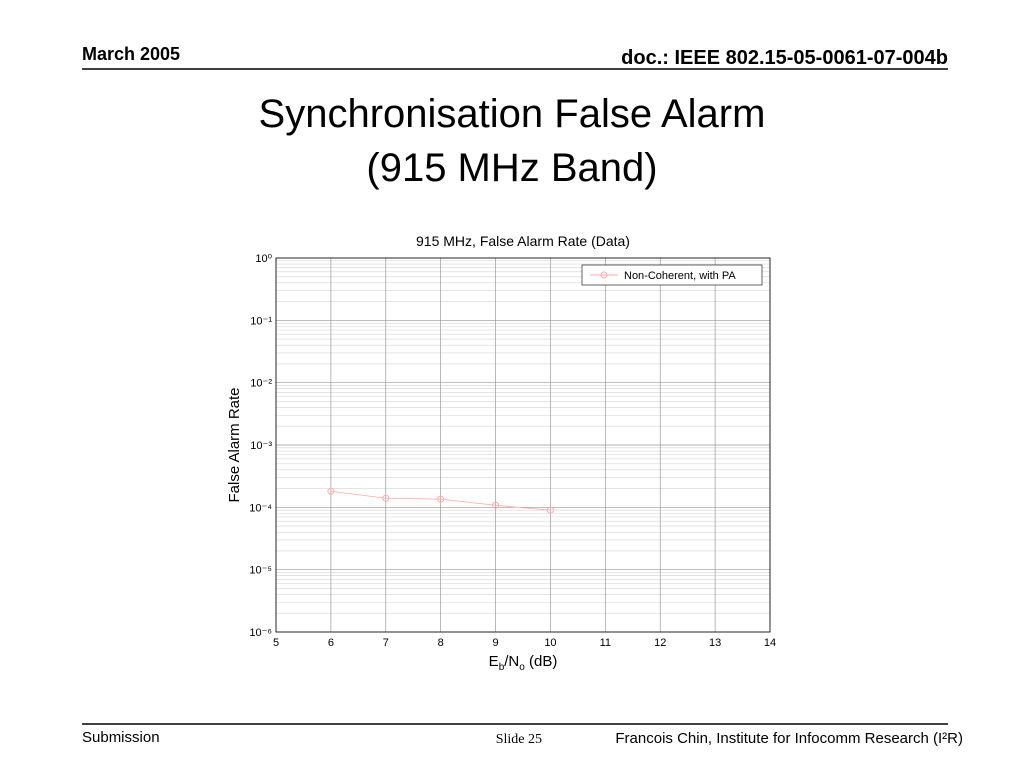  What do you see at coordinates (261, 321) in the screenshot?
I see `y-tick-label: 10⁻¹` at bounding box center [261, 321].